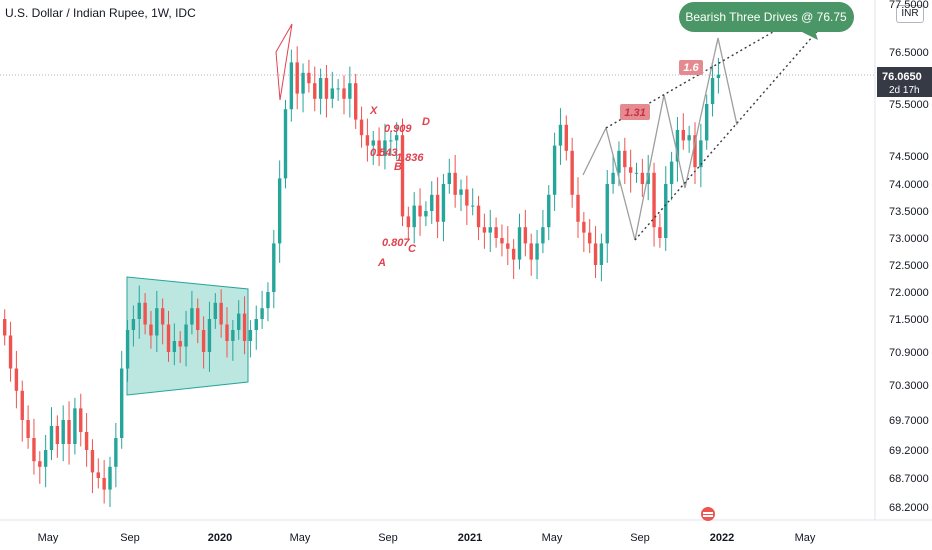 Image resolution: width=932 pixels, height=550 pixels. What do you see at coordinates (398, 167) in the screenshot?
I see `pattern-point-b: B` at bounding box center [398, 167].